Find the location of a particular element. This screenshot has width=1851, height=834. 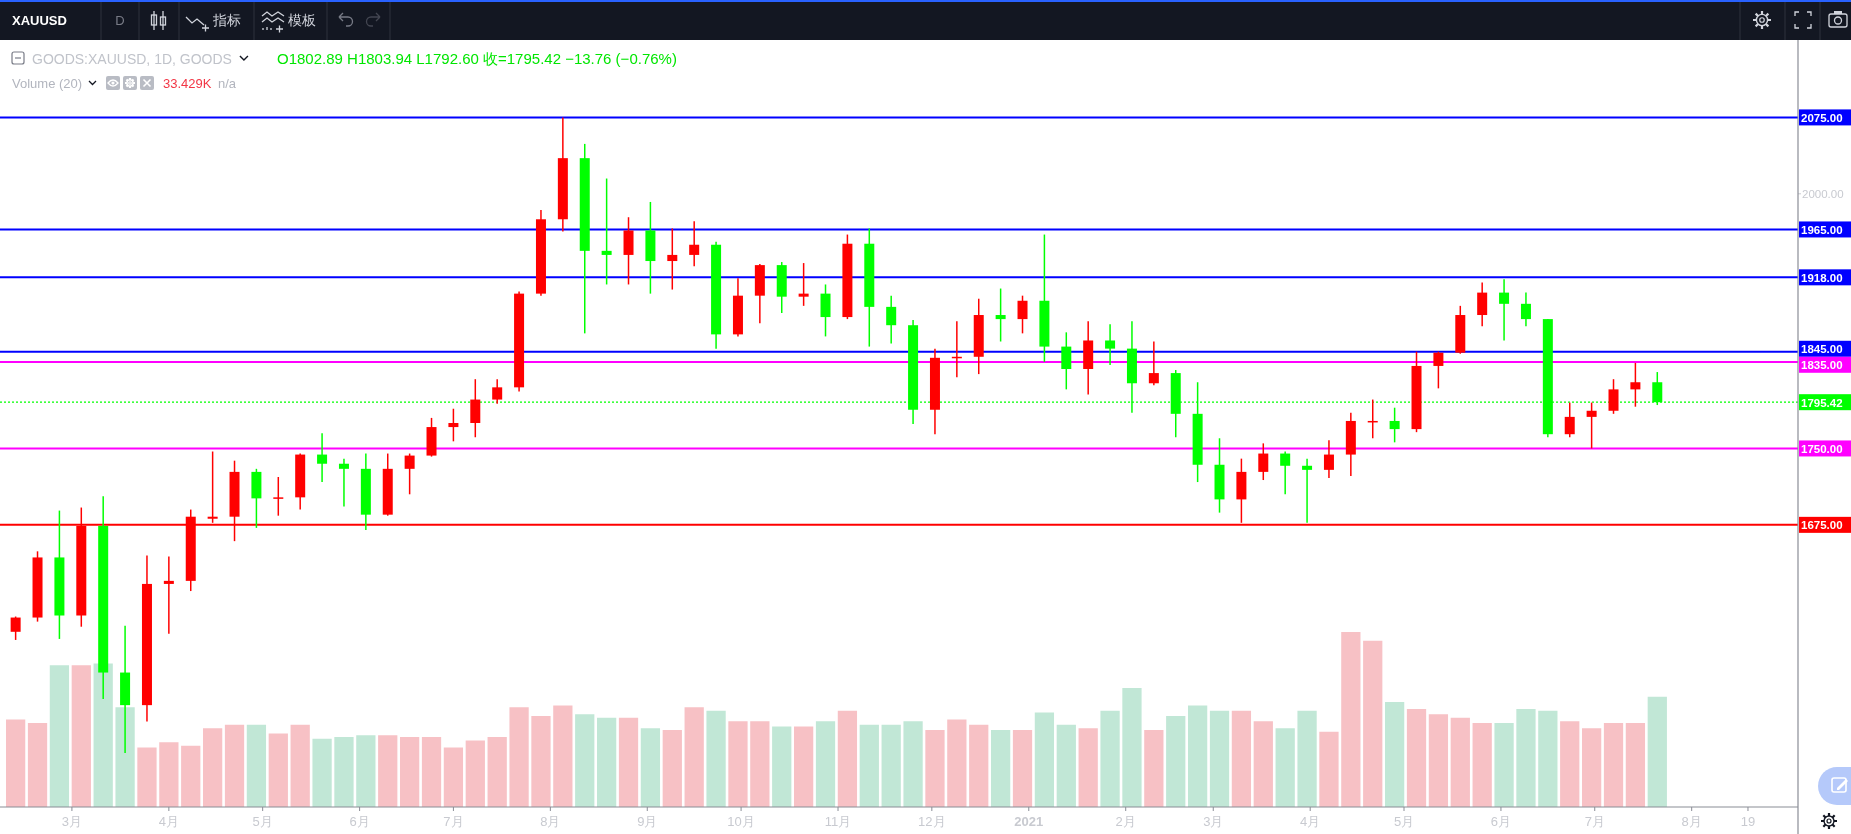

annotation: 指标 is located at coordinates (227, 20).